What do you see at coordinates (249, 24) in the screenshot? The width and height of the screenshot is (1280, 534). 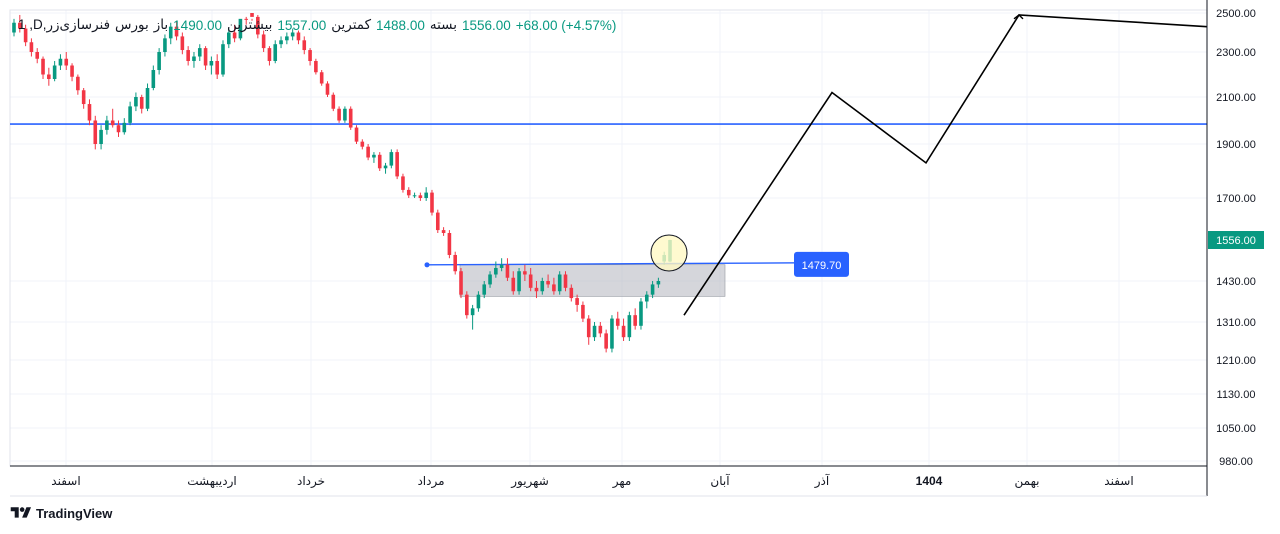 I see `high-label: بیشترین` at bounding box center [249, 24].